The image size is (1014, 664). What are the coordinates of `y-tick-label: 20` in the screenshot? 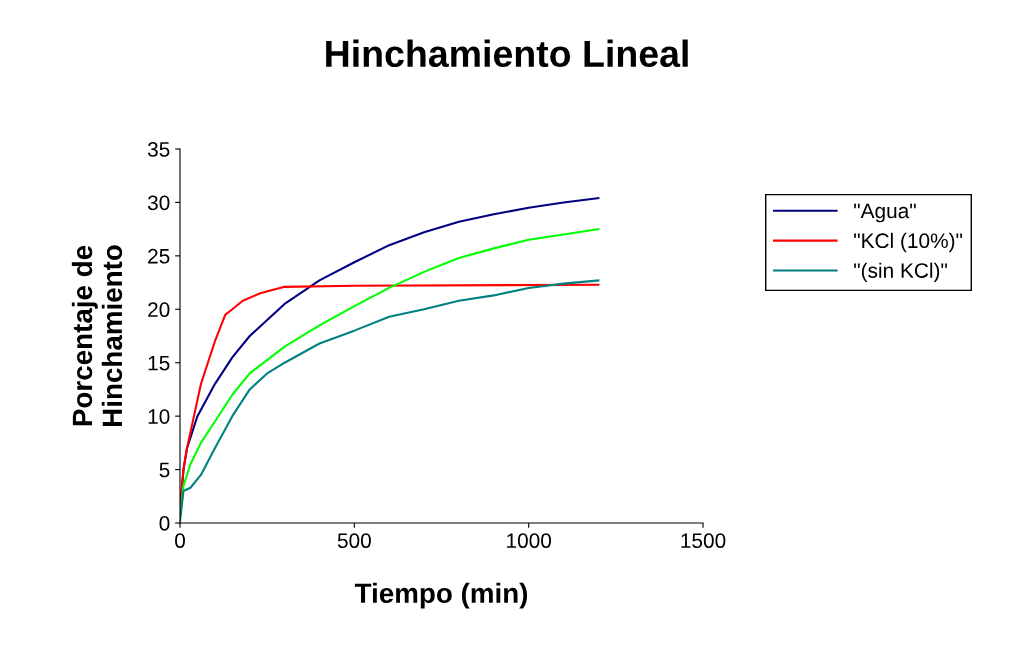 It's located at (159, 310).